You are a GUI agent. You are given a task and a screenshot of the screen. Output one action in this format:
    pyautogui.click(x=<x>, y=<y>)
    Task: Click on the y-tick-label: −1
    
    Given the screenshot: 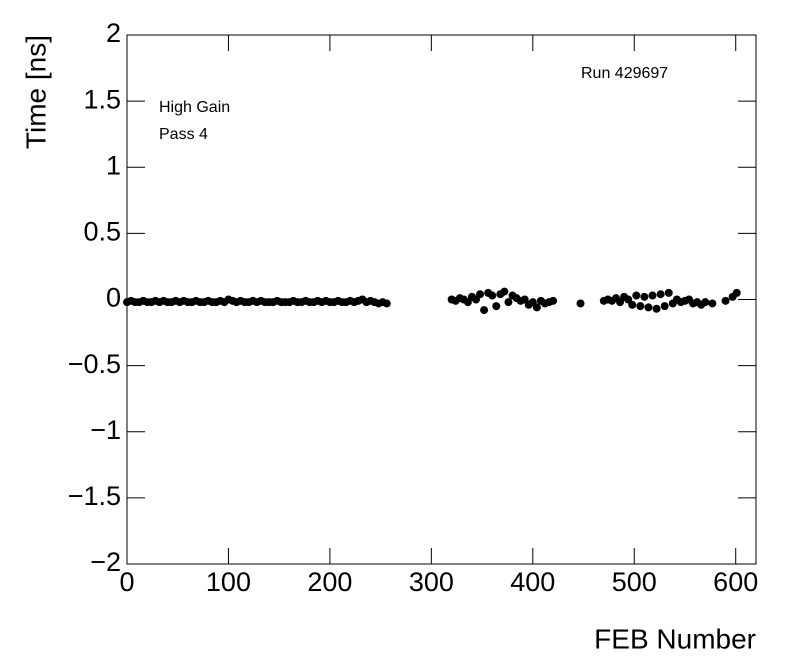 What is the action you would take?
    pyautogui.click(x=105, y=430)
    